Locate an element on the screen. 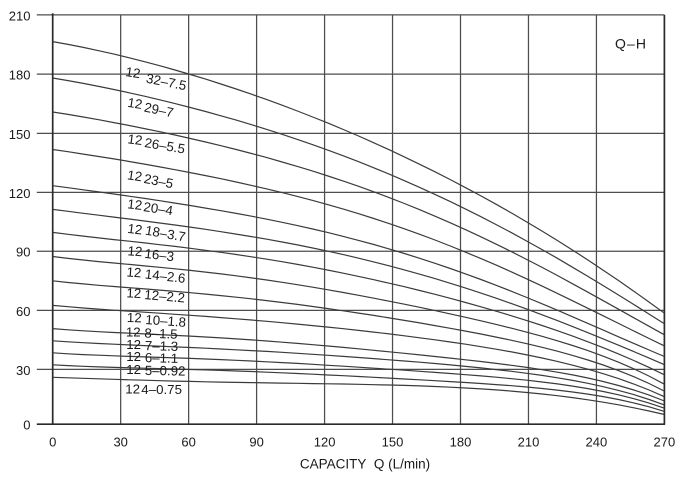 Image resolution: width=684 pixels, height=483 pixels. svg-text: 14–2.6 is located at coordinates (165, 276).